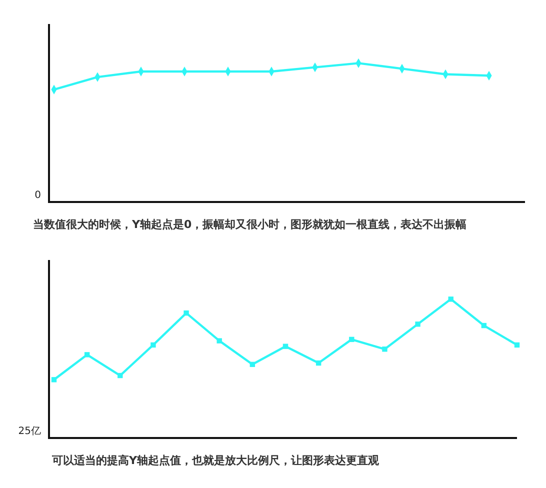 This screenshot has height=488, width=546. Describe the element at coordinates (250, 224) in the screenshot. I see `text: 当数值很大的时候，Y轴起点是0，振幅却又很小时，图形就犹如一根直线，表达不出振幅` at that location.